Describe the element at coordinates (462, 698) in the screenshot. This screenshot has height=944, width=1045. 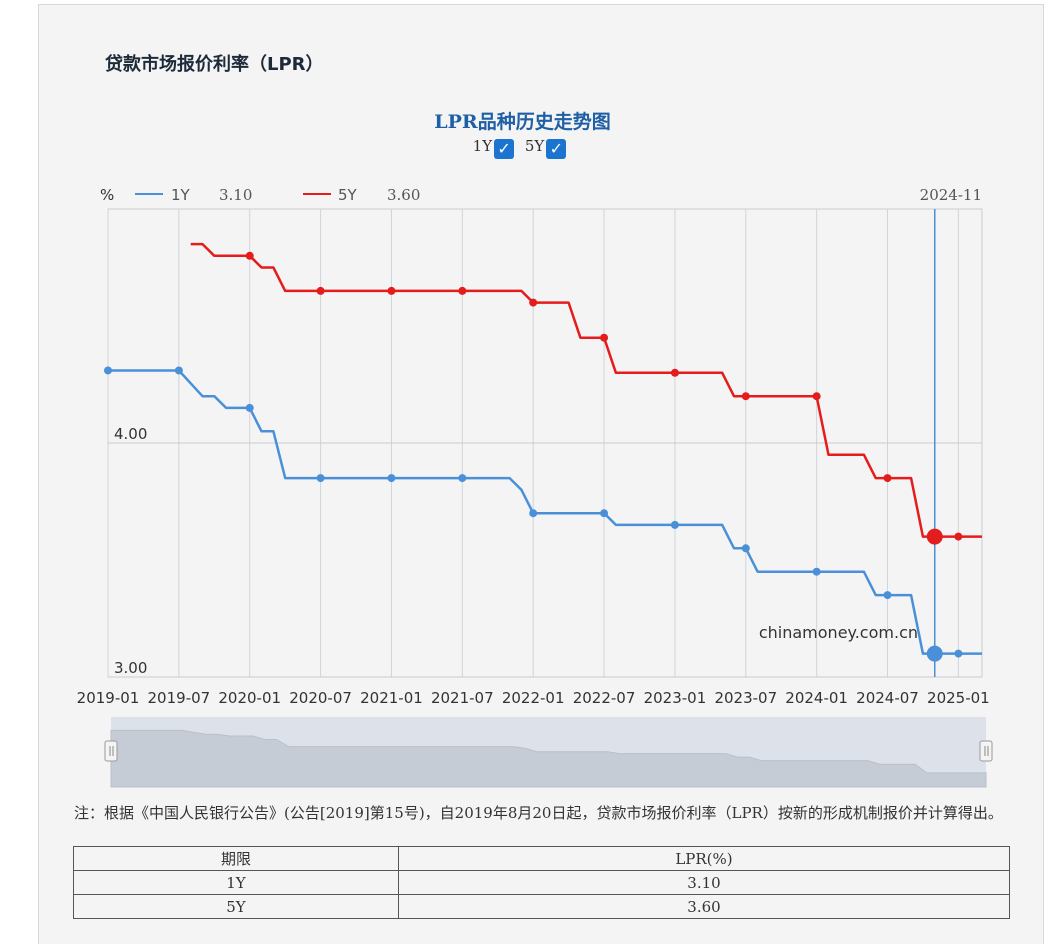
I see `x-tick-label: 2021-07` at that location.